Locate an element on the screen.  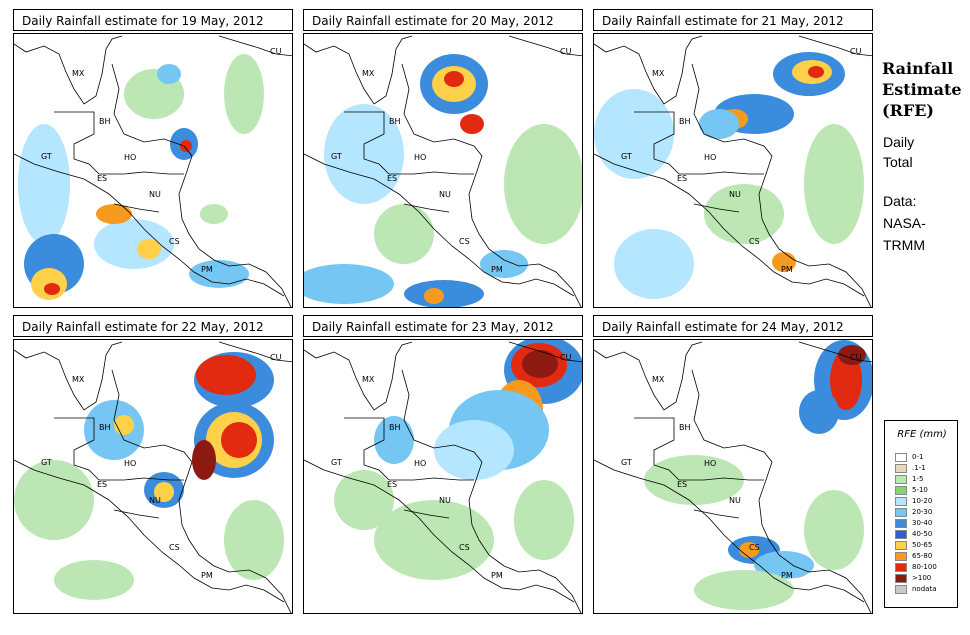
legend-label: nodata is located at coordinates (924, 589).